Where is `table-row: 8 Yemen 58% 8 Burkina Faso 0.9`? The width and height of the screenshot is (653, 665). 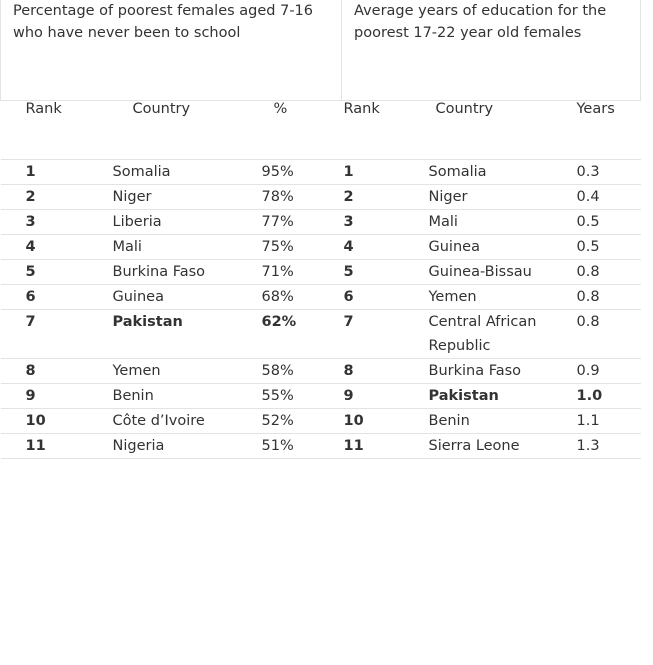
table-row: 8 Yemen 58% 8 Burkina Faso 0.9 is located at coordinates (320, 371).